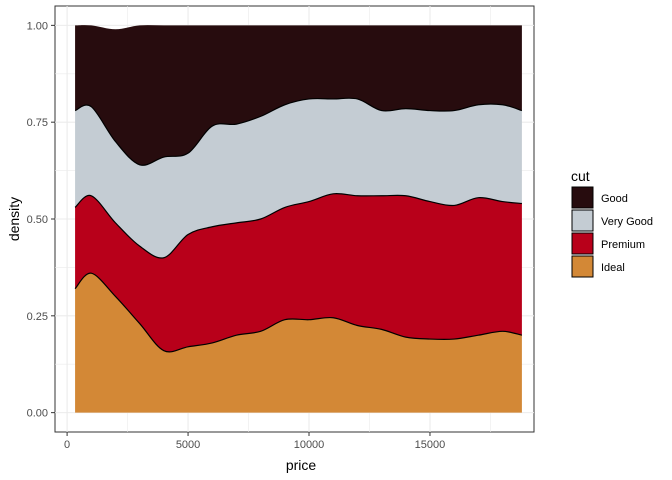 Image resolution: width=672 pixels, height=480 pixels. What do you see at coordinates (67, 445) in the screenshot?
I see `x-tick-label: 0` at bounding box center [67, 445].